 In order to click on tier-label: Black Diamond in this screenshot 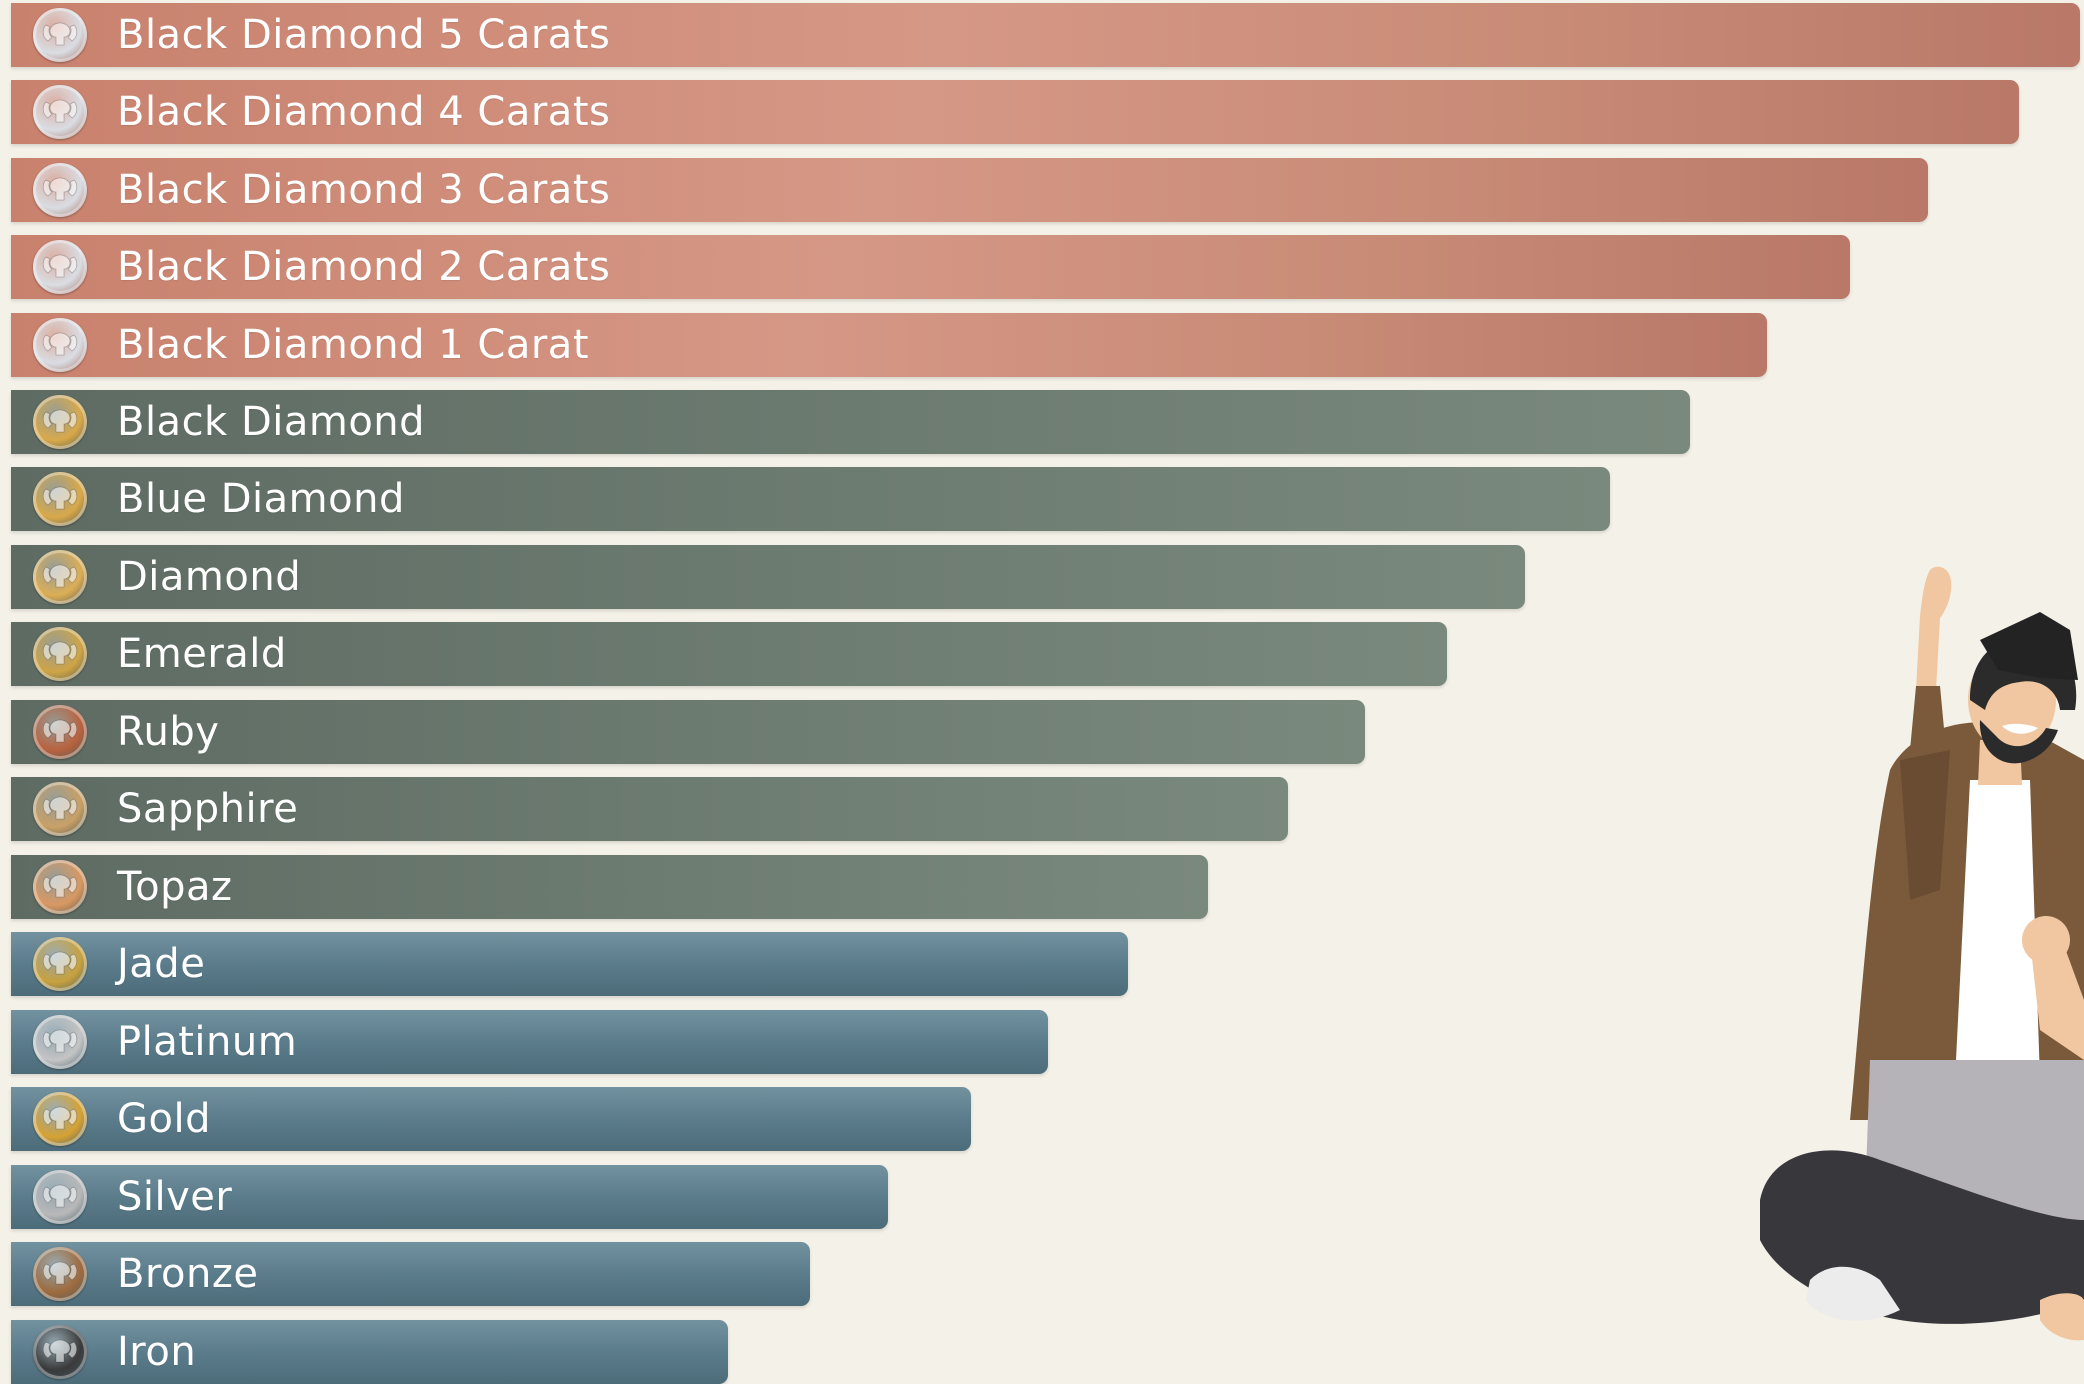, I will do `click(271, 422)`.